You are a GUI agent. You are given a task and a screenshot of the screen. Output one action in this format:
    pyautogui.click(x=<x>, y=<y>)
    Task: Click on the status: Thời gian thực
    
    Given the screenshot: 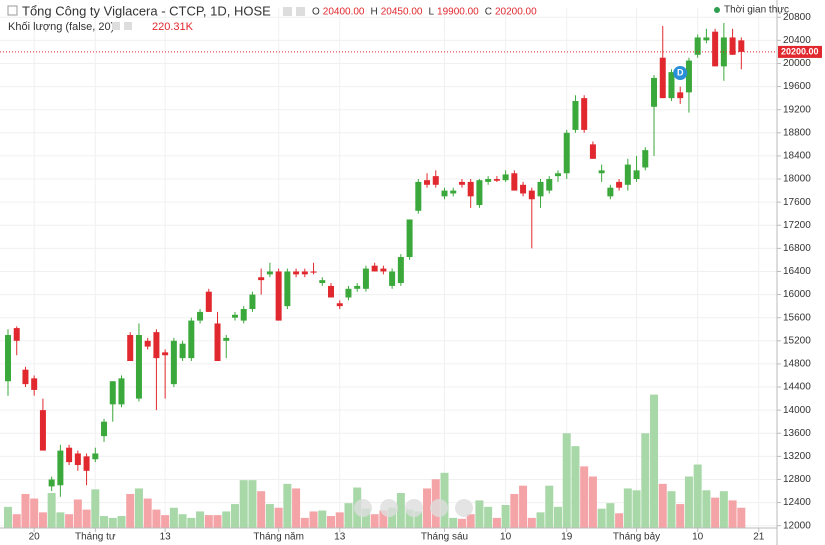 What is the action you would take?
    pyautogui.click(x=756, y=10)
    